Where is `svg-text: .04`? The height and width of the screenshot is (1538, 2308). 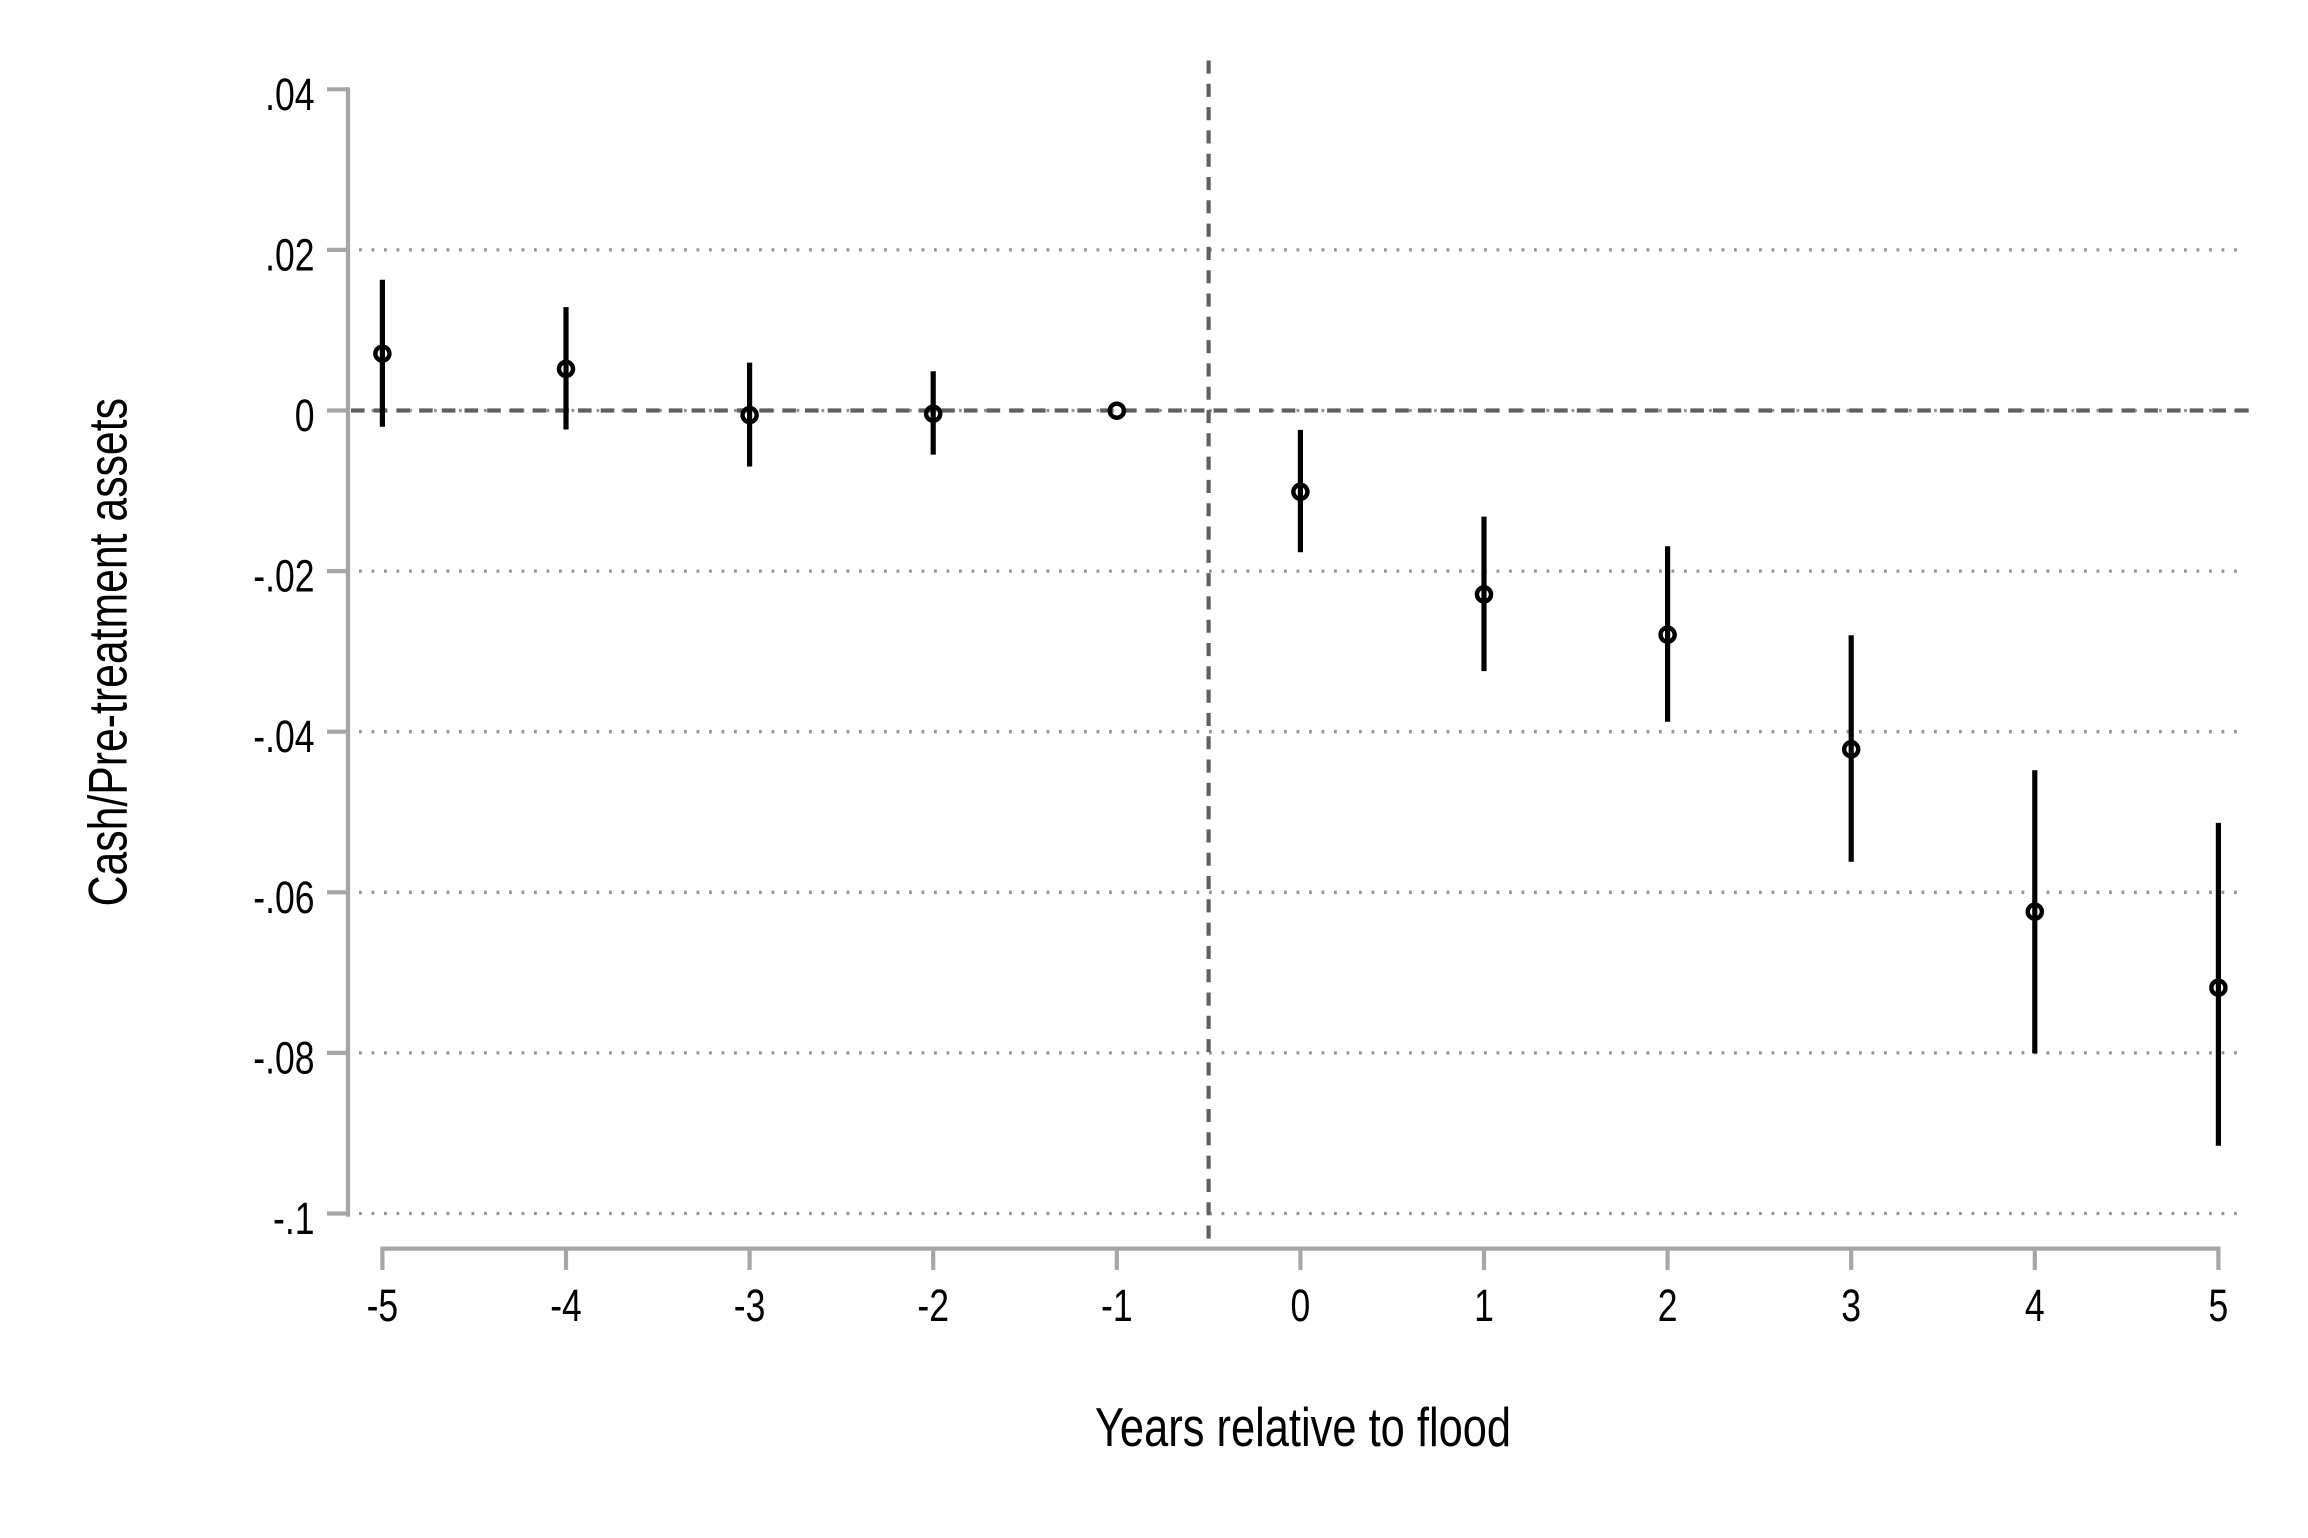
svg-text: .04 is located at coordinates (289, 94).